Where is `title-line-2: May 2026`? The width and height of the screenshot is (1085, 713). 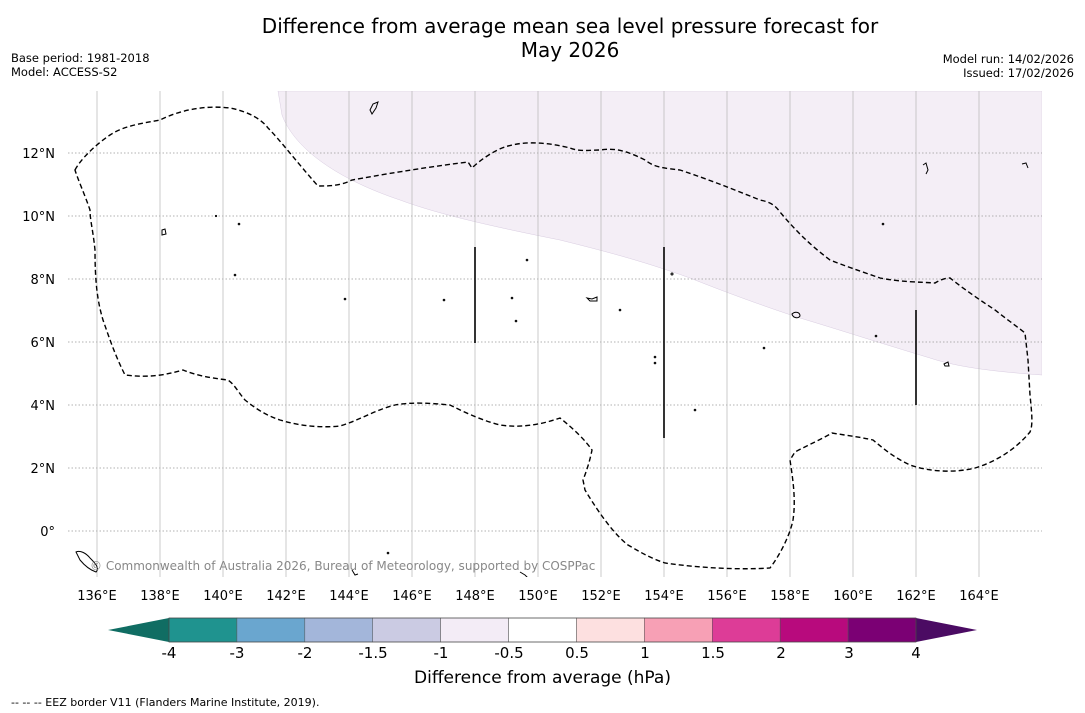
title-line-2: May 2026 is located at coordinates (570, 50).